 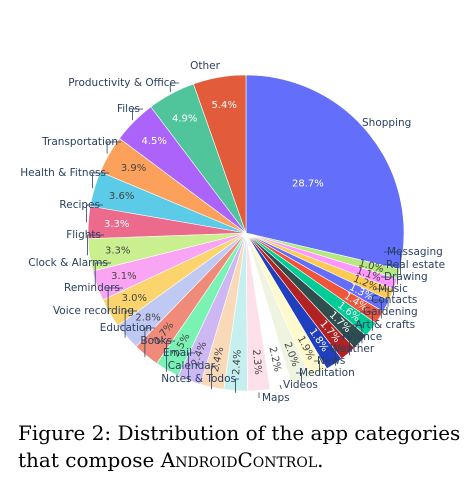 What do you see at coordinates (357, 334) in the screenshot?
I see `leader-line-art-and-crafts` at bounding box center [357, 334].